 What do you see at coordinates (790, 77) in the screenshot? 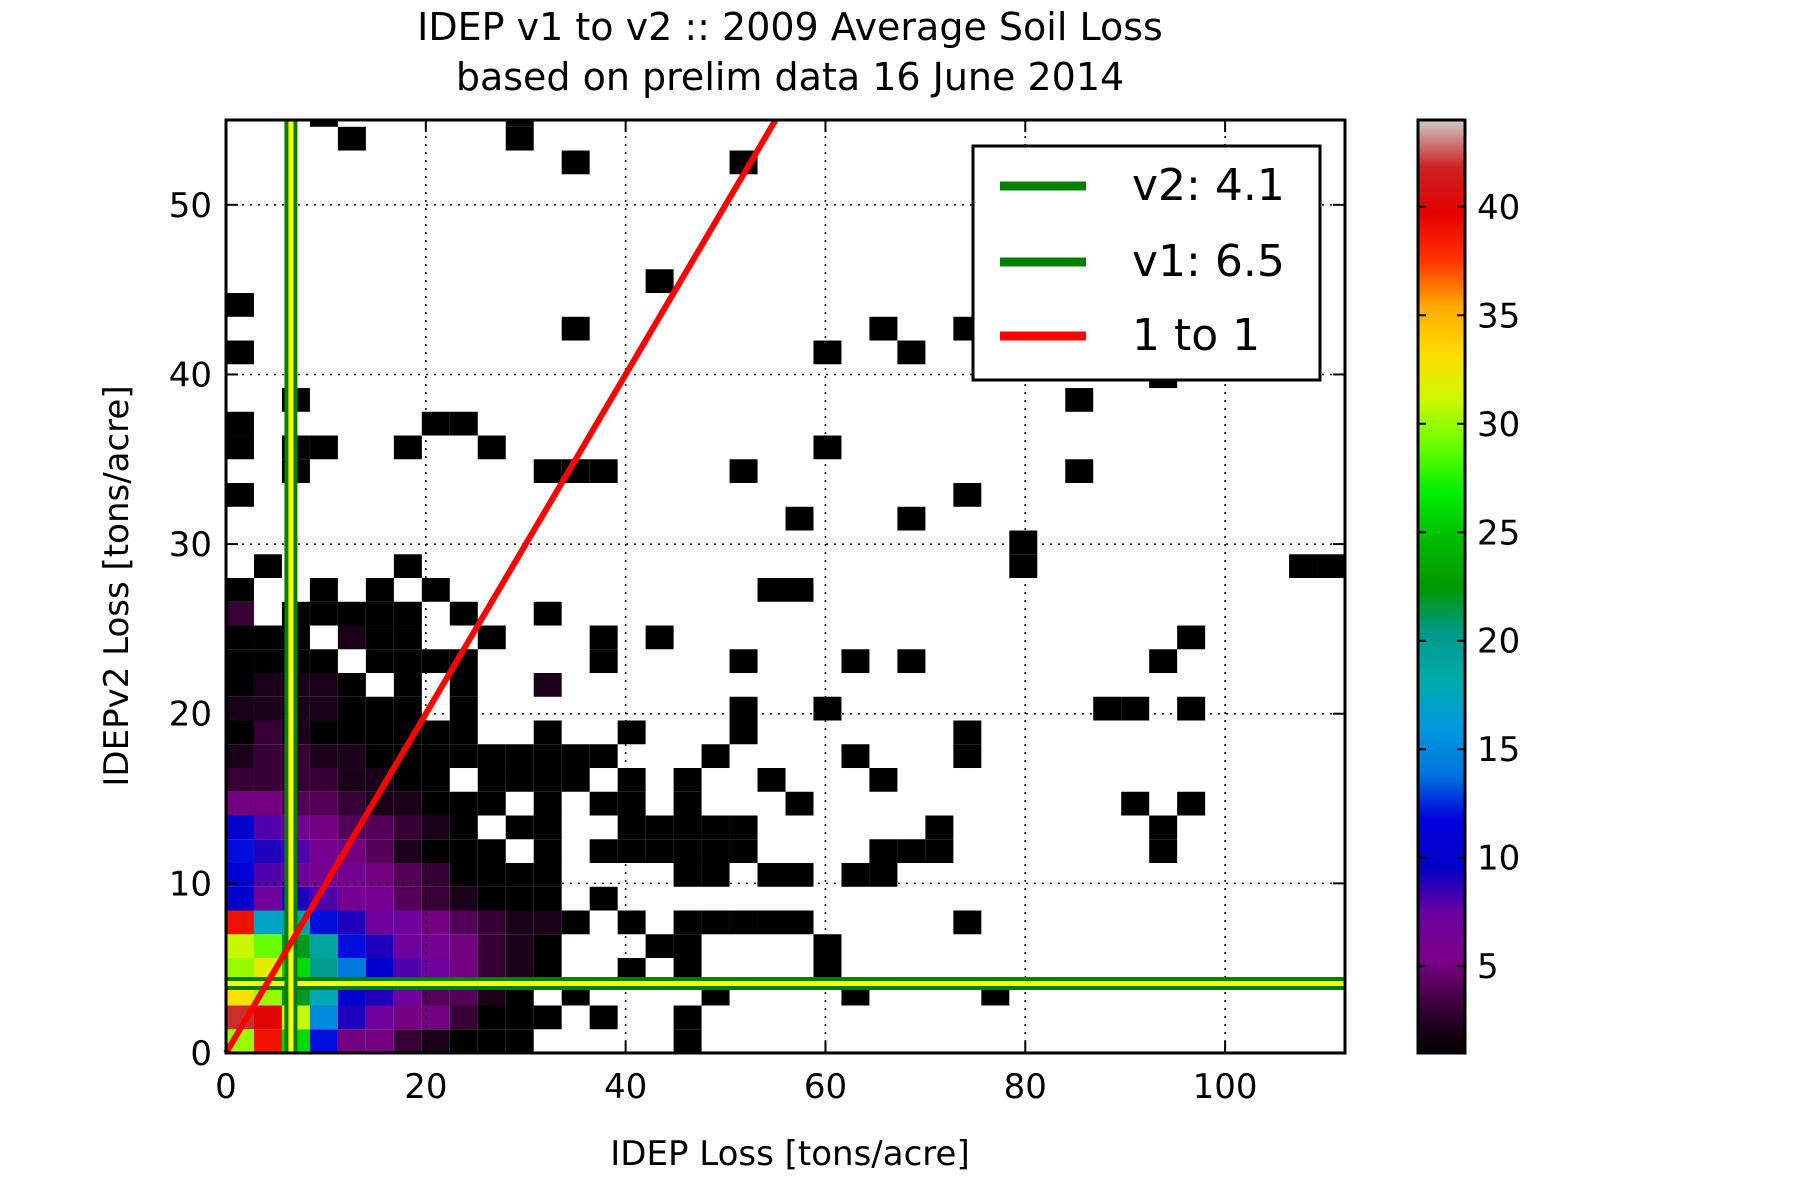
I see `chart-subtitle: based on prelim data 16 June 2014` at bounding box center [790, 77].